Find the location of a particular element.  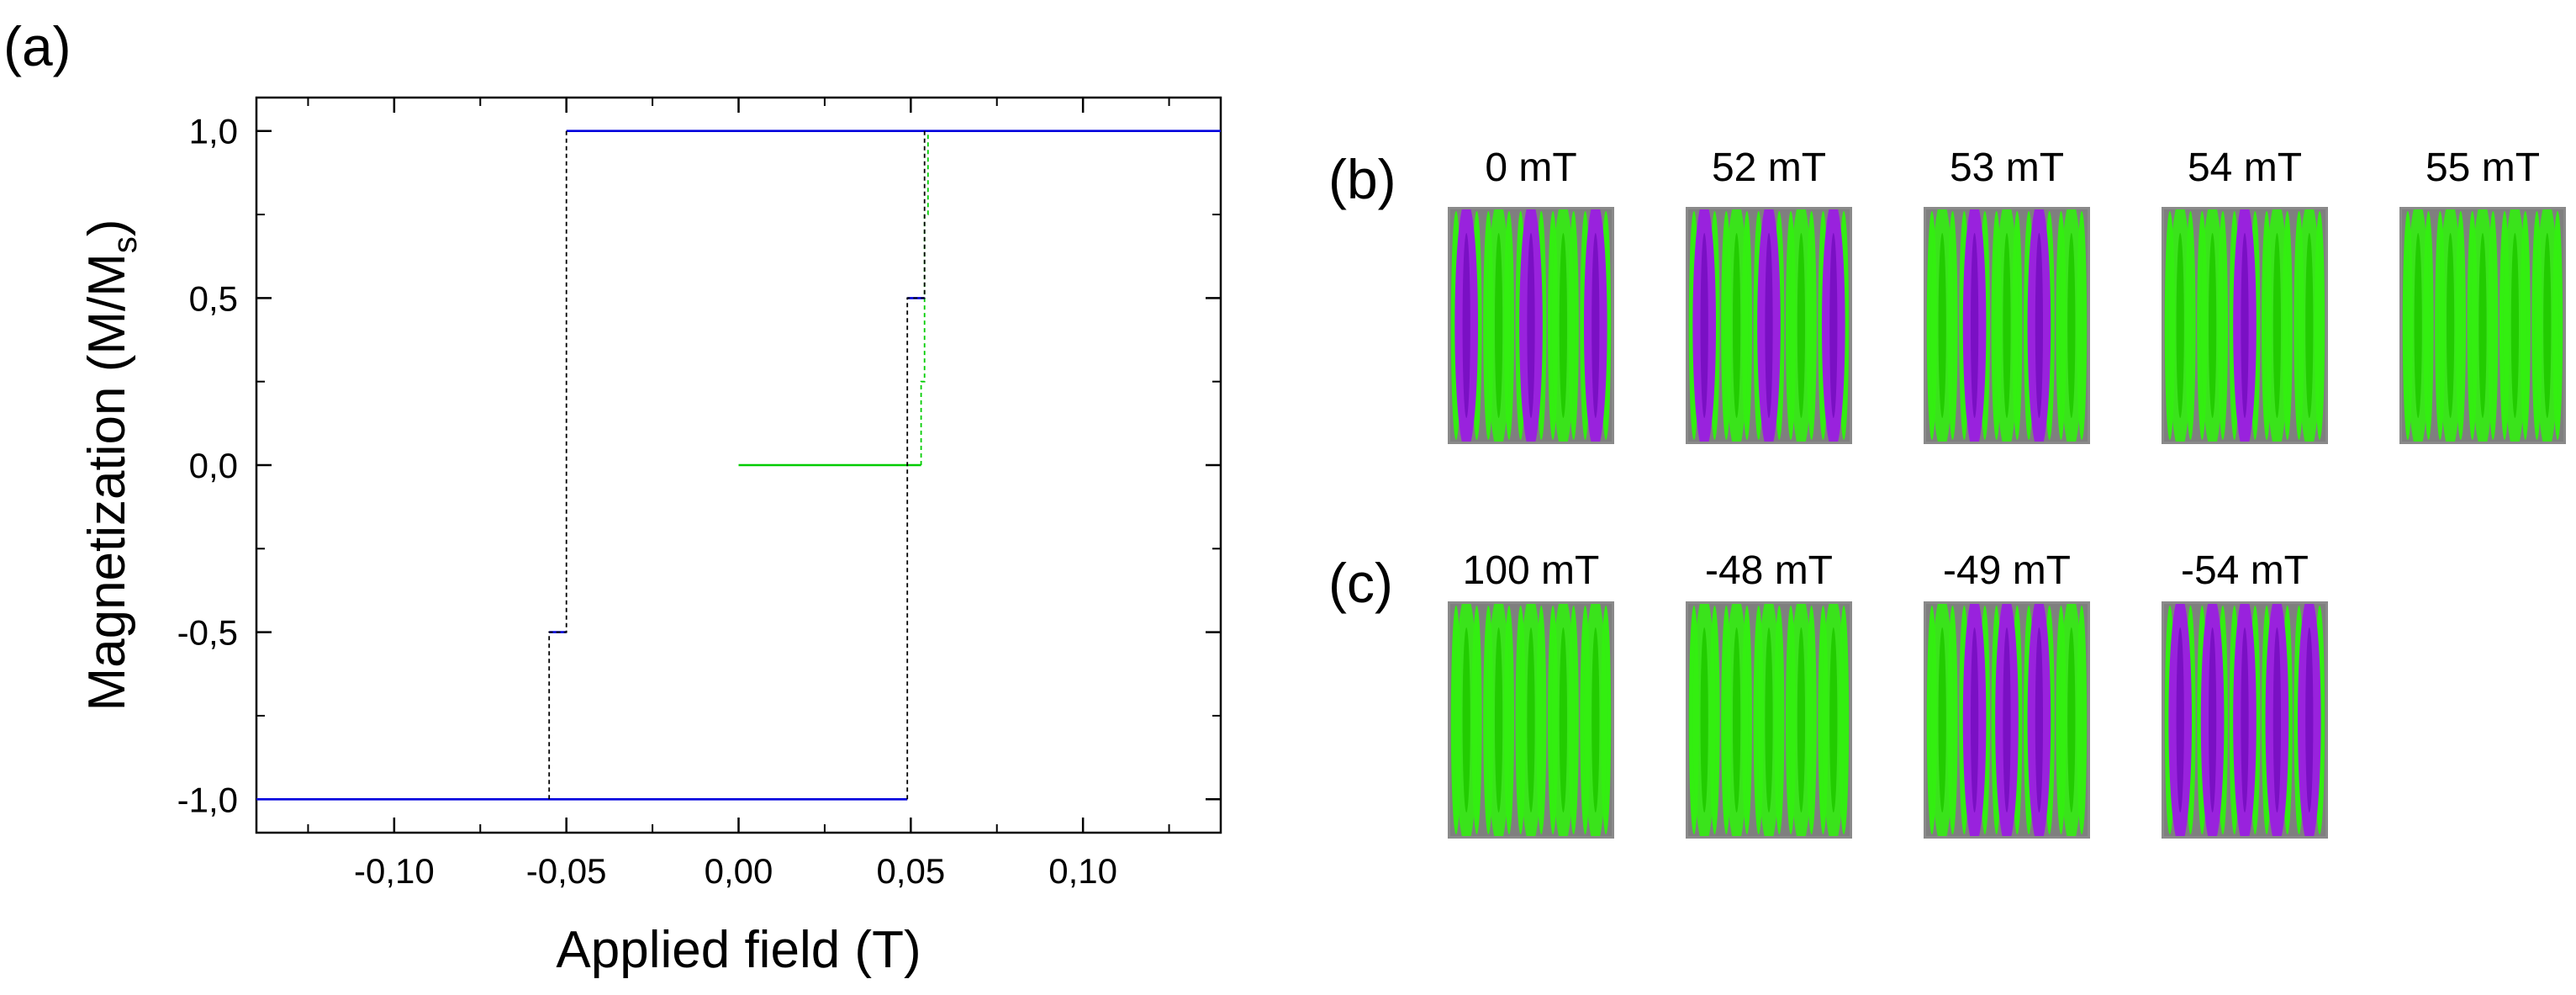

snapshot-label: 52 mT is located at coordinates (1769, 168).